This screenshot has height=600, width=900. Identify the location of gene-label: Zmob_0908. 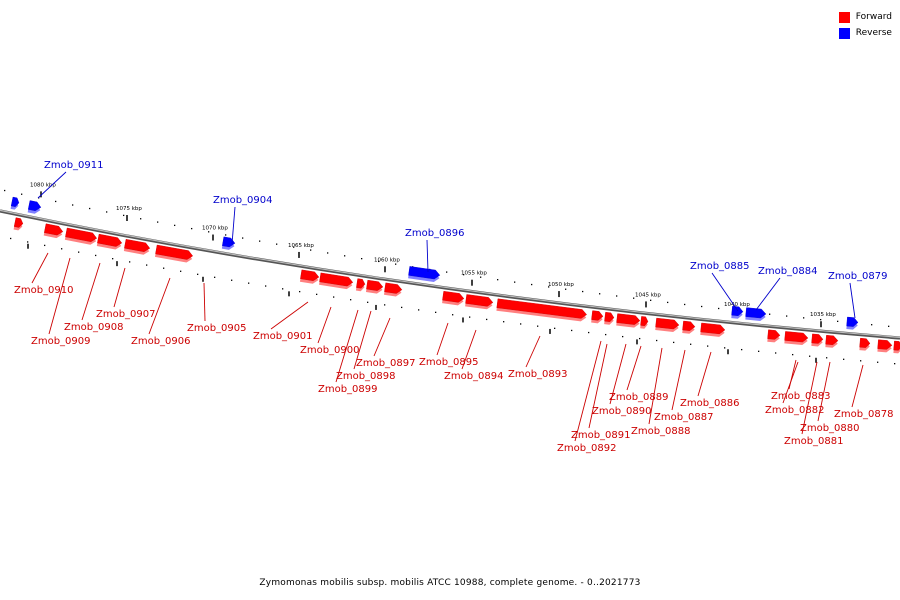
(94, 327).